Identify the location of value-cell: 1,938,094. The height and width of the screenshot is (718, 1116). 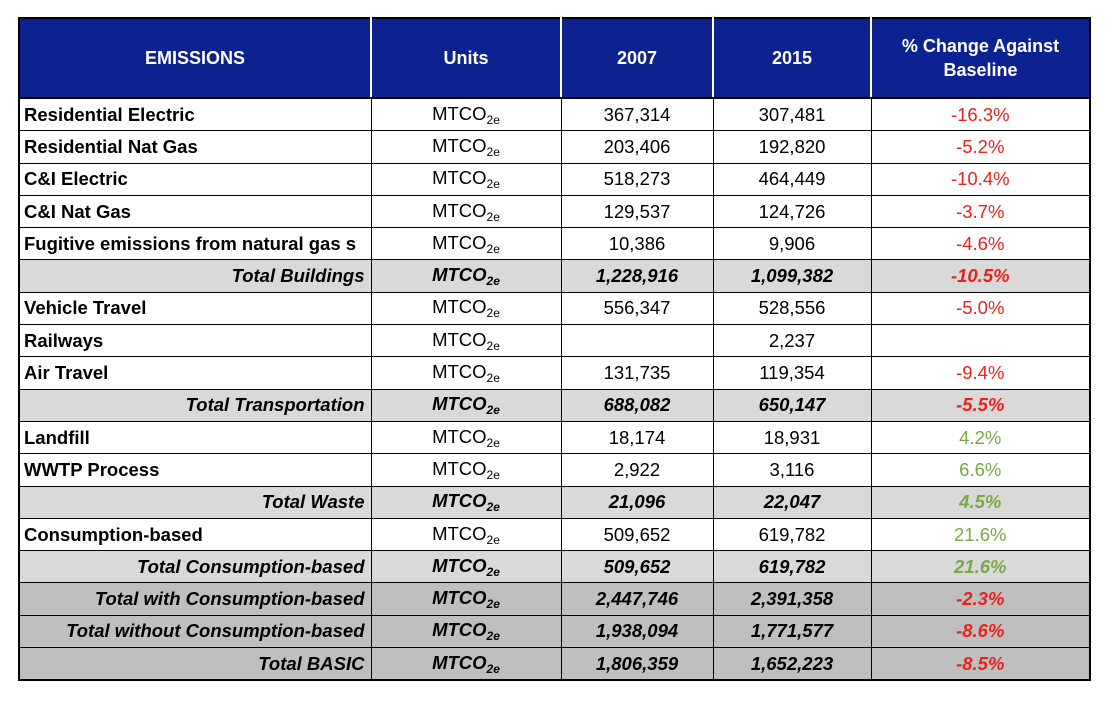
(637, 631).